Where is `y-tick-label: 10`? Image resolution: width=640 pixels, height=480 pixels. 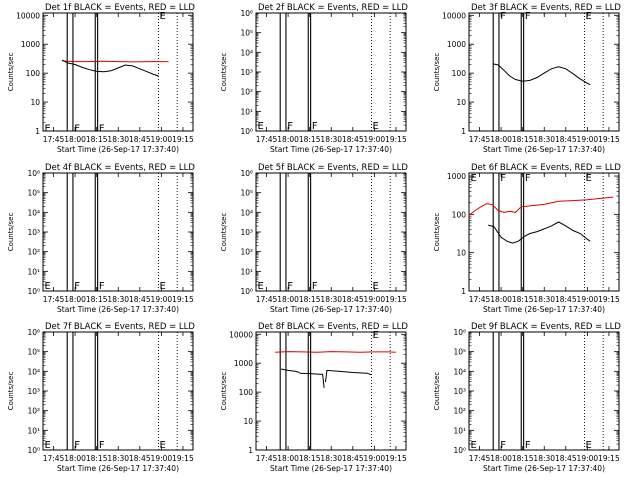 y-tick-label: 10 is located at coordinates (461, 253).